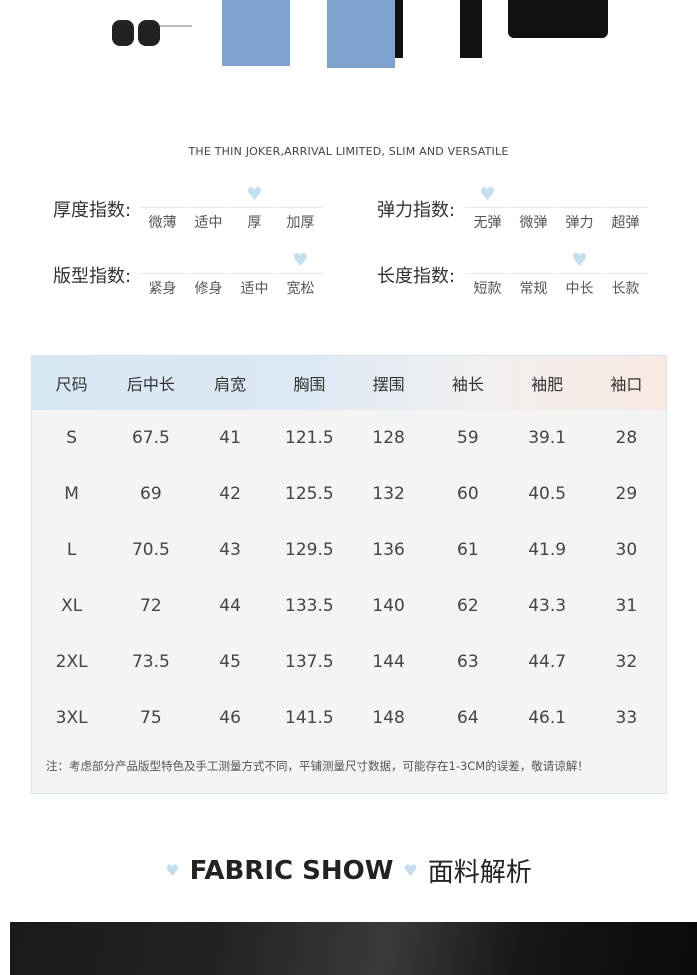  I want to click on table-cell: 43.3, so click(547, 606).